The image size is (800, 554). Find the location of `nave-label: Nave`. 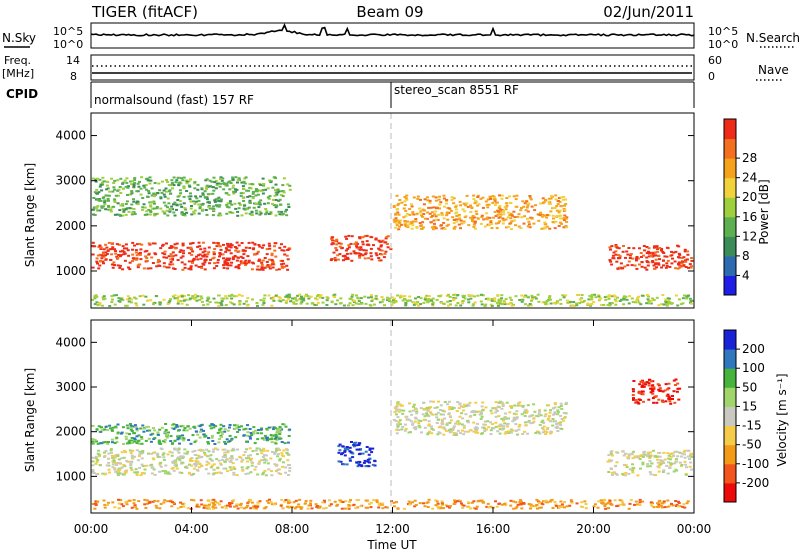

nave-label: Nave is located at coordinates (773, 70).